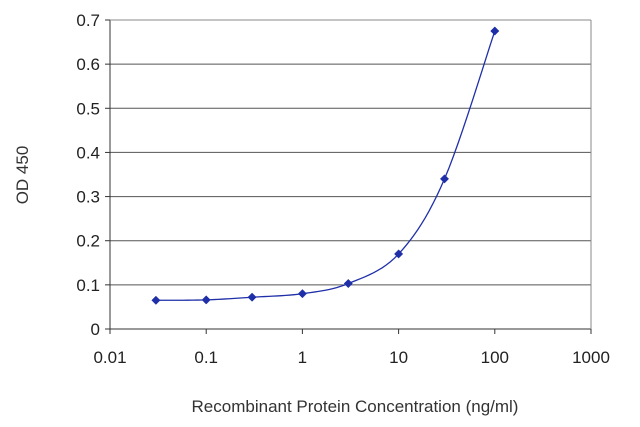 The image size is (640, 427). What do you see at coordinates (398, 357) in the screenshot?
I see `x-tick-label-3: 10` at bounding box center [398, 357].